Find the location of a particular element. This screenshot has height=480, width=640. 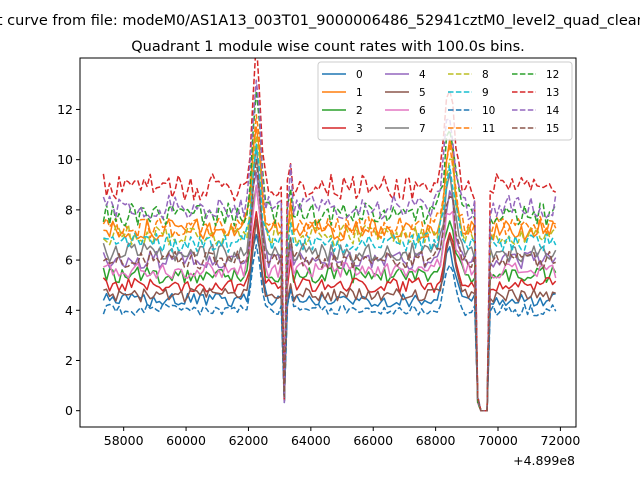

legend-label-0: 0 is located at coordinates (359, 75).